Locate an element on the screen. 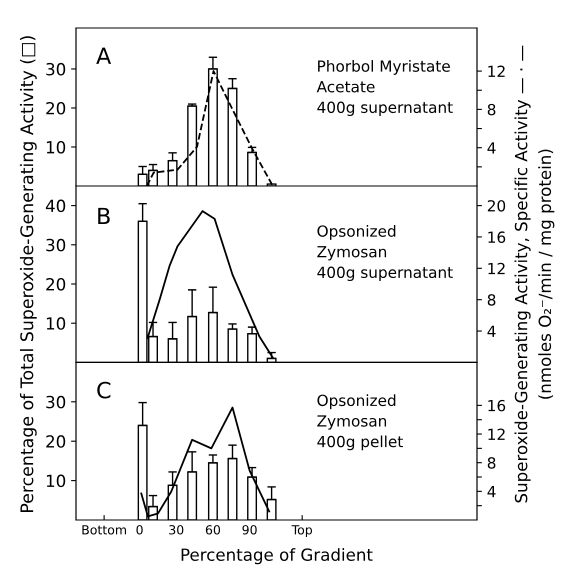 The width and height of the screenshot is (565, 576). annotation: Opsonized Zymosan 400g pellet is located at coordinates (360, 422).